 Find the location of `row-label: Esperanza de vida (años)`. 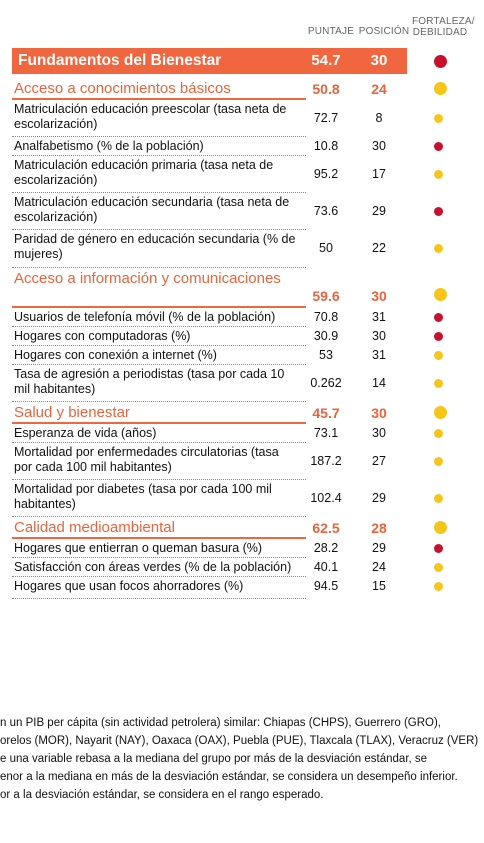

row-label: Esperanza de vida (años) is located at coordinates (85, 433).